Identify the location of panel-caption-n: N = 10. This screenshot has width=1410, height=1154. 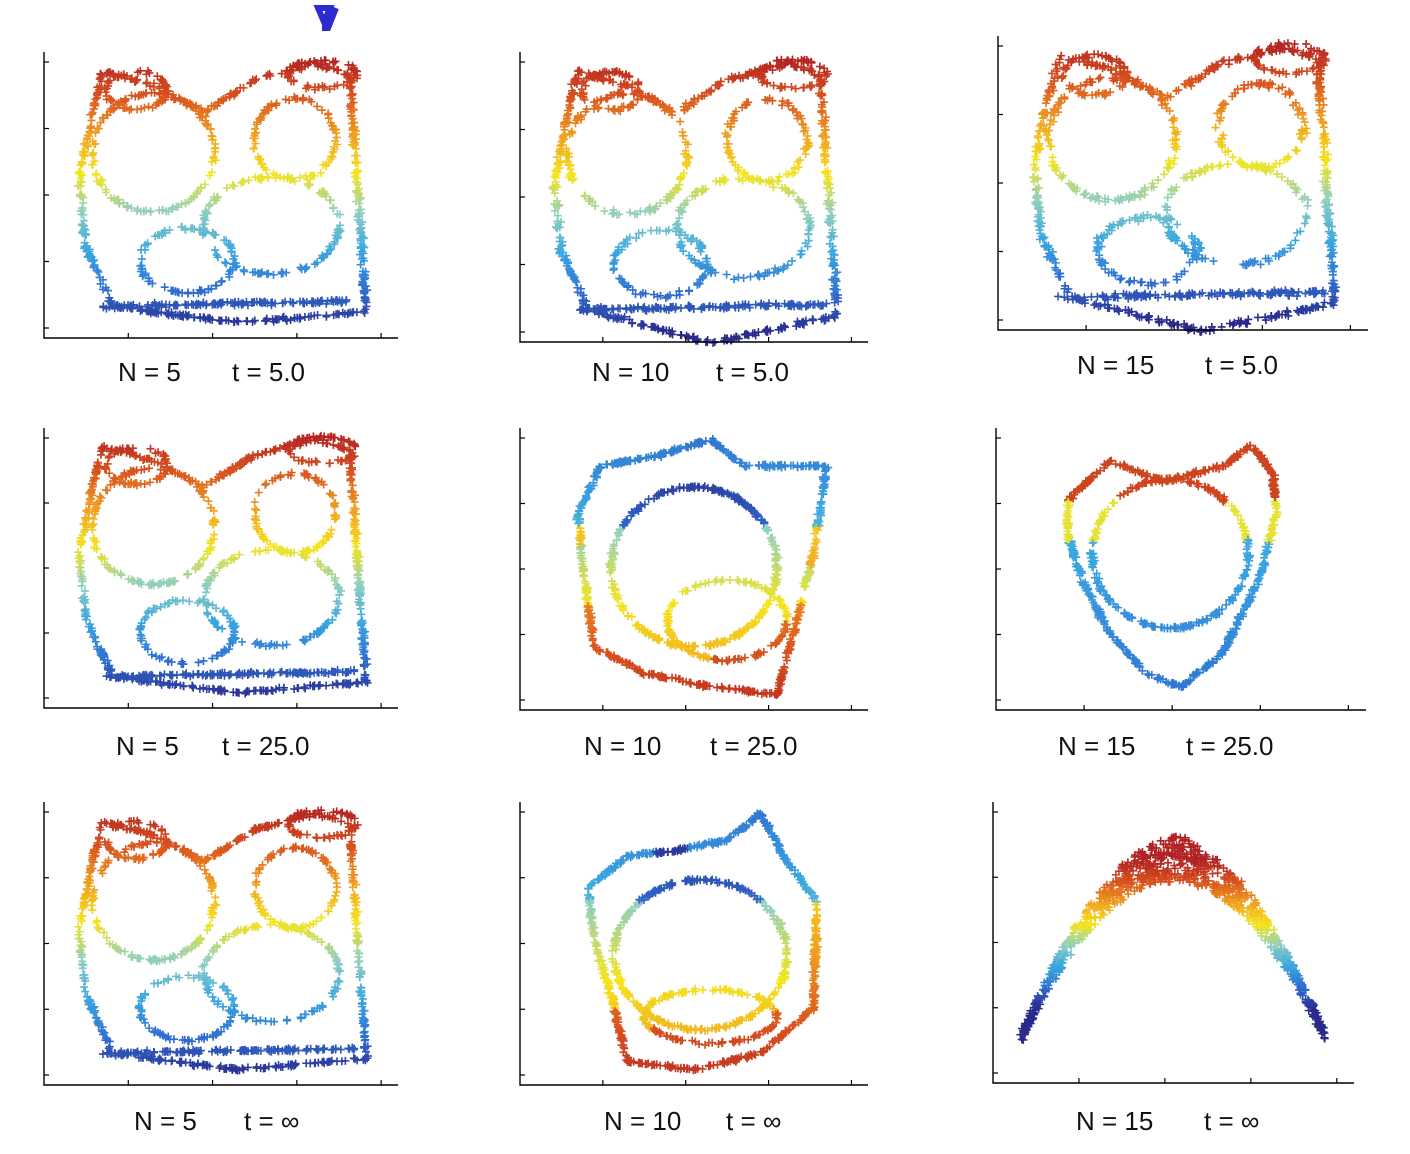
(630, 372).